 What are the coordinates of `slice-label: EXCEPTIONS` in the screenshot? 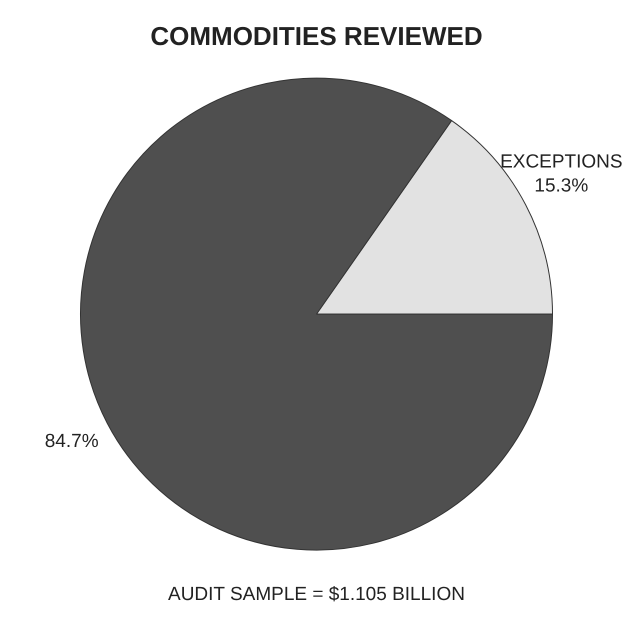 It's located at (561, 162).